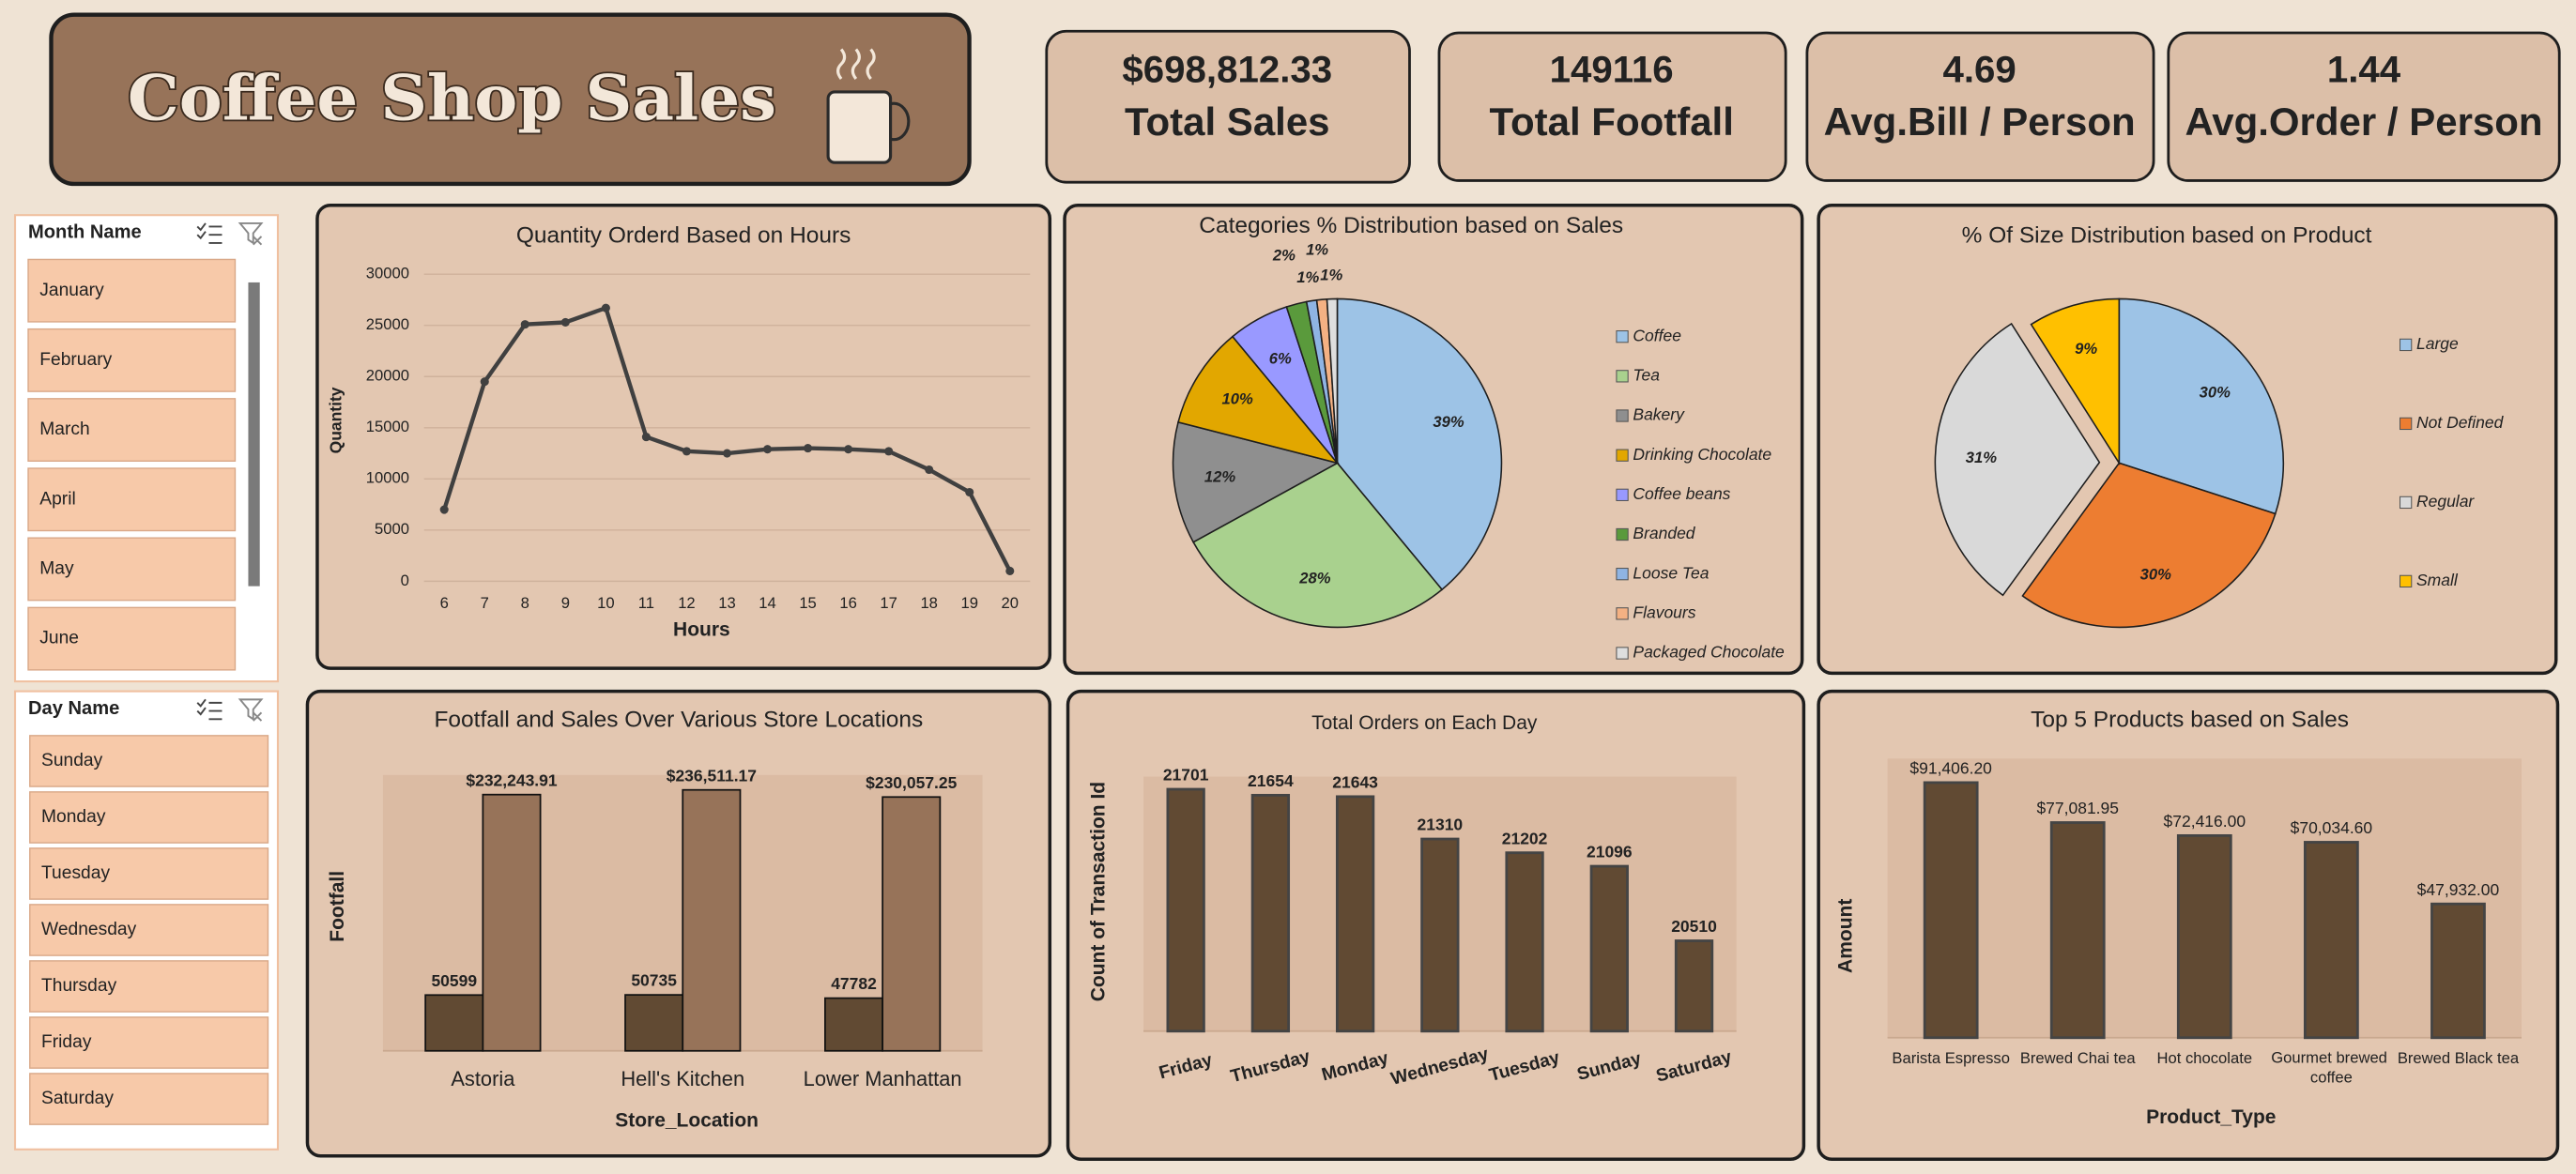 This screenshot has width=2576, height=1174. I want to click on legend-label: Bakery, so click(1659, 414).